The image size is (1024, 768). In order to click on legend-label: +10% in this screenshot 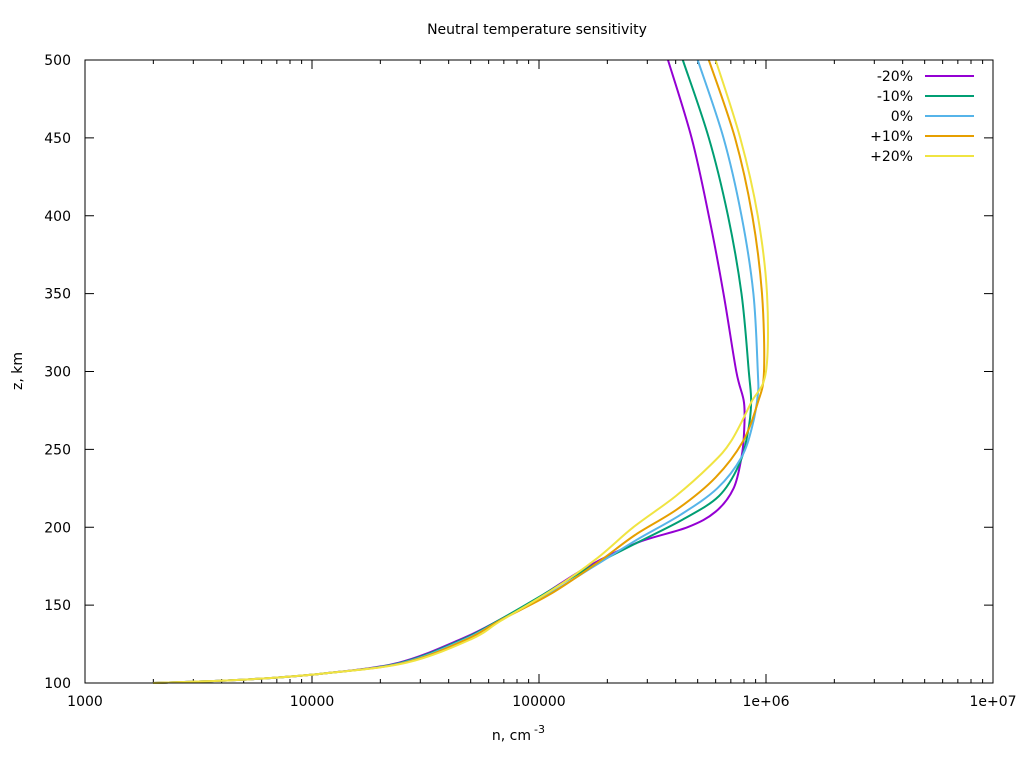, I will do `click(891, 137)`.